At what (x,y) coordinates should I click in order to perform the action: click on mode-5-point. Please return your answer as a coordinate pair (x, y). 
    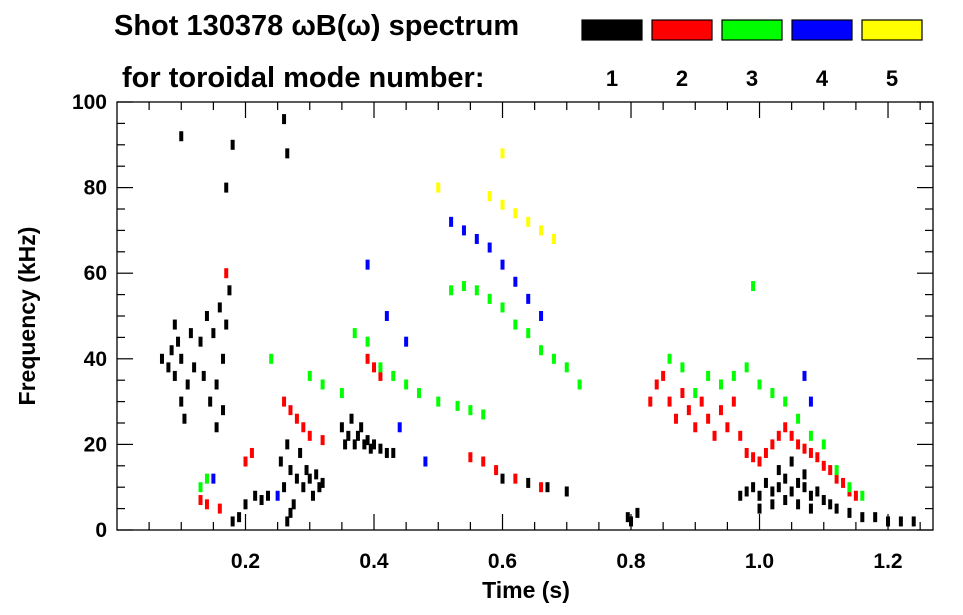
    Looking at the image, I should click on (553, 238).